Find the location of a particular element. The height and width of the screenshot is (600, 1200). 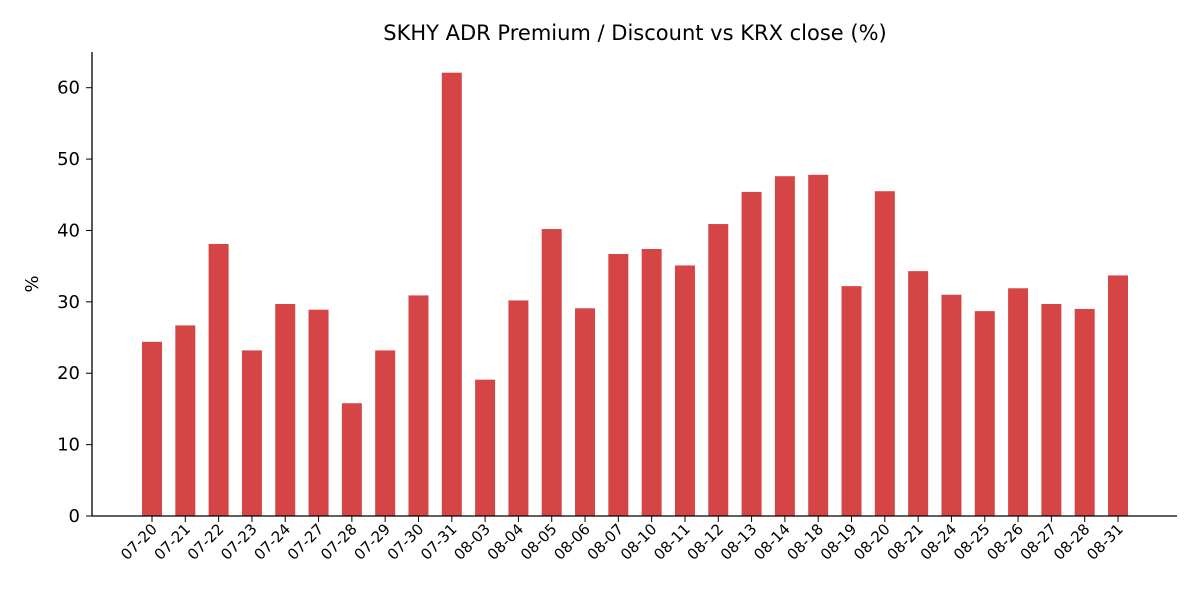

x-tick-label: 07-27 is located at coordinates (306, 542).